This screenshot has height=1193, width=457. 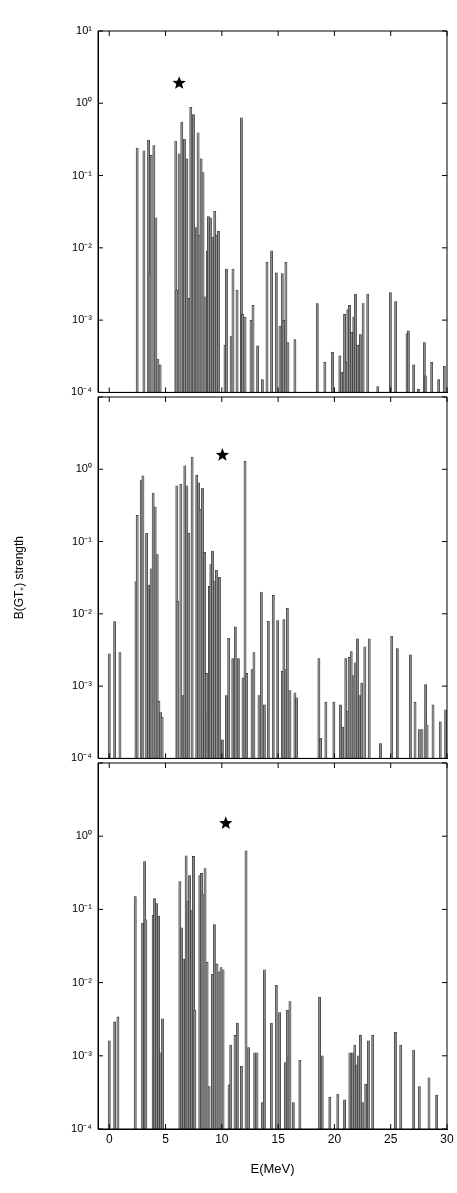 I want to click on x-tick-label: 0, so click(x=109, y=1138).